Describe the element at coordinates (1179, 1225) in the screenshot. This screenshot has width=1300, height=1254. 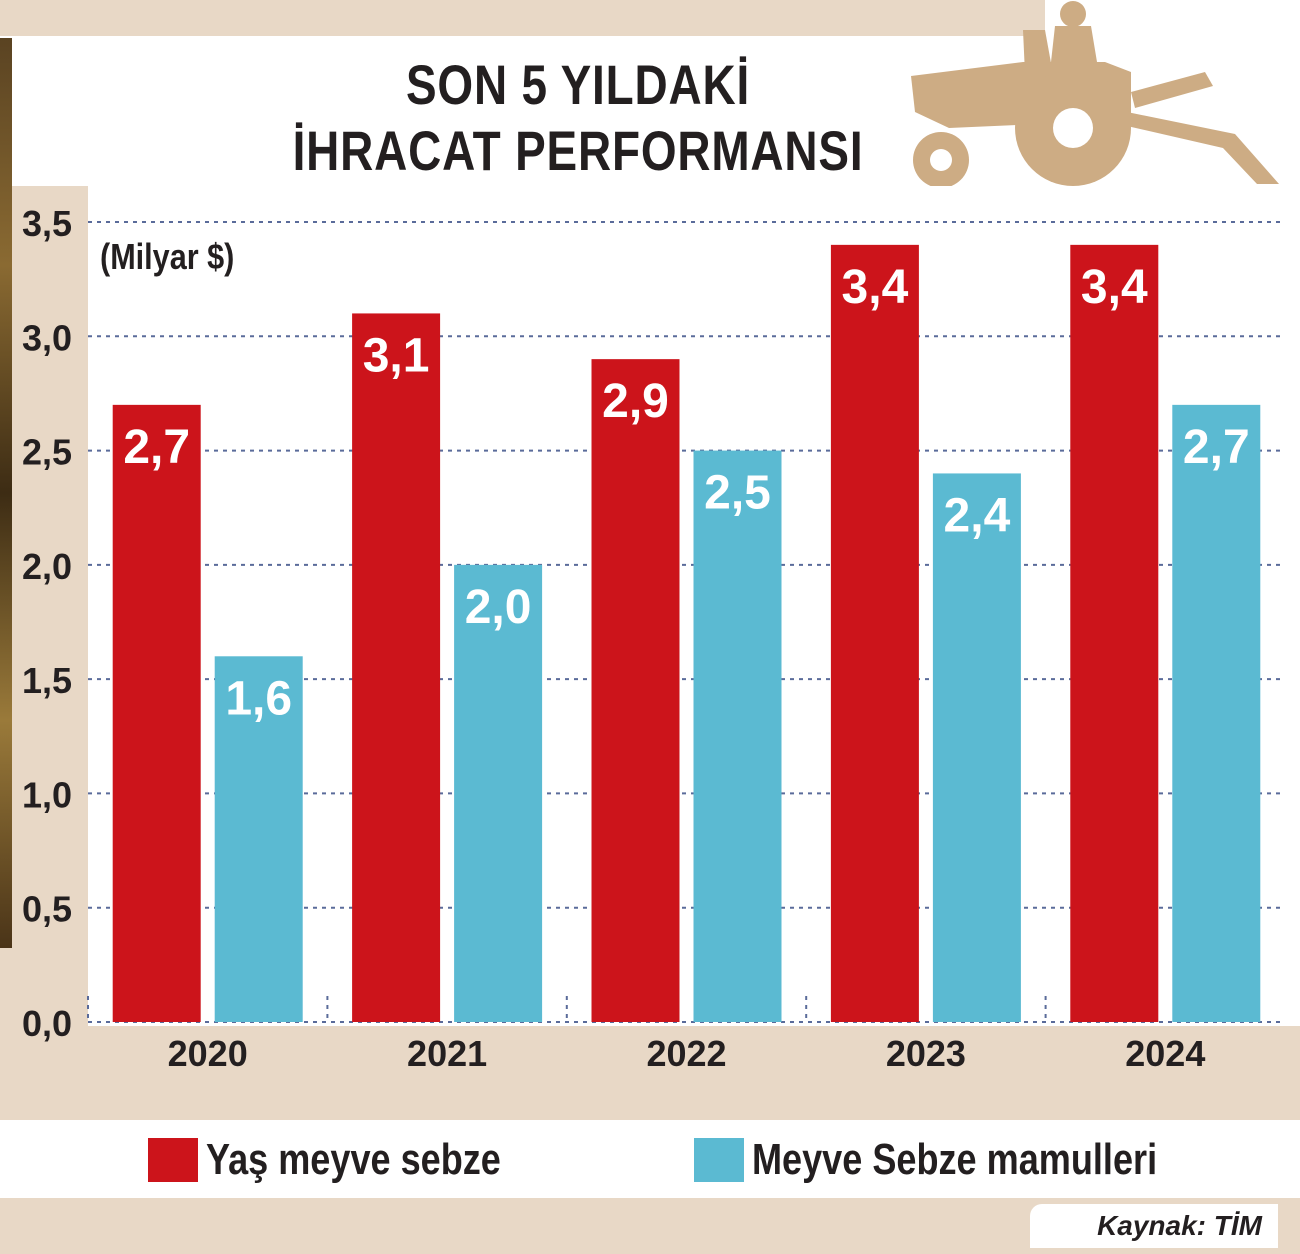
I see `source-label: Kaynak: TİM` at that location.